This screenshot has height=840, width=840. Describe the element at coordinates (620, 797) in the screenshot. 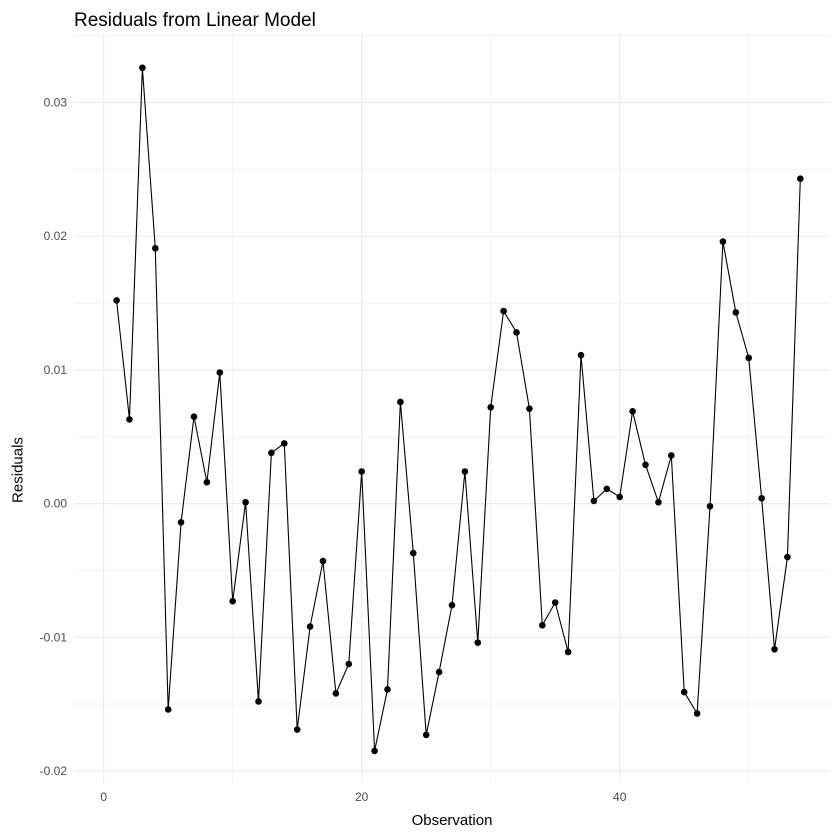

I see `x-tick-label: 40` at that location.